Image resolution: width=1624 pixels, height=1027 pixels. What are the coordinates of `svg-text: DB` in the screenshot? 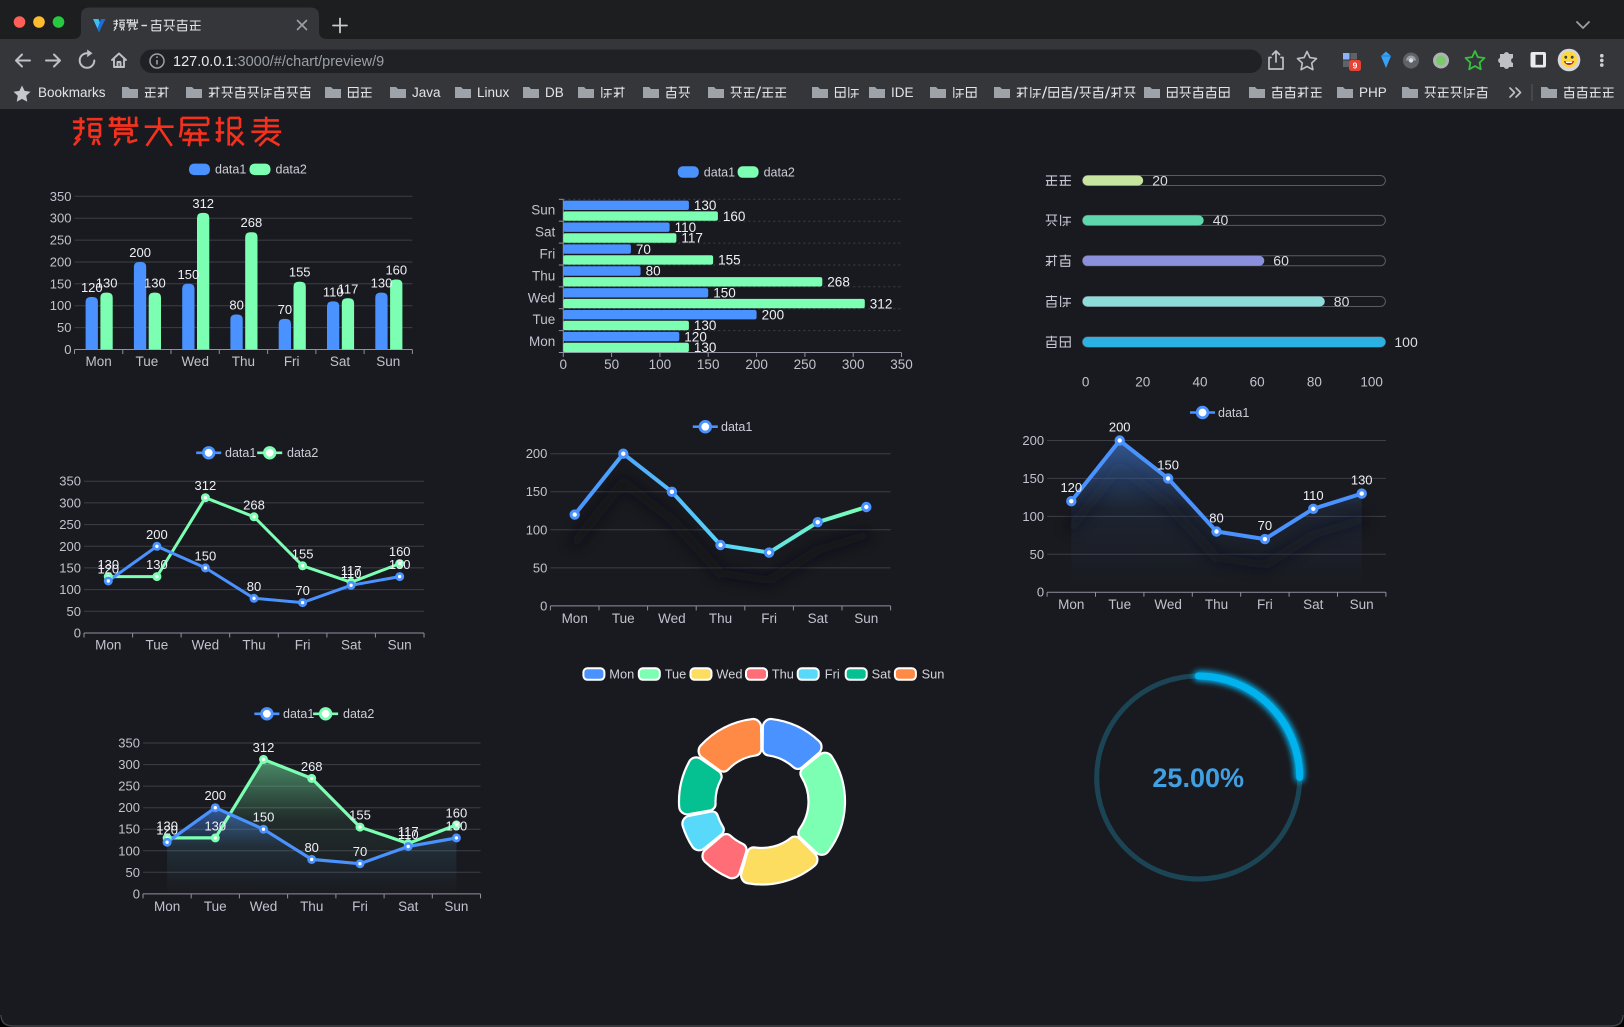 It's located at (554, 92).